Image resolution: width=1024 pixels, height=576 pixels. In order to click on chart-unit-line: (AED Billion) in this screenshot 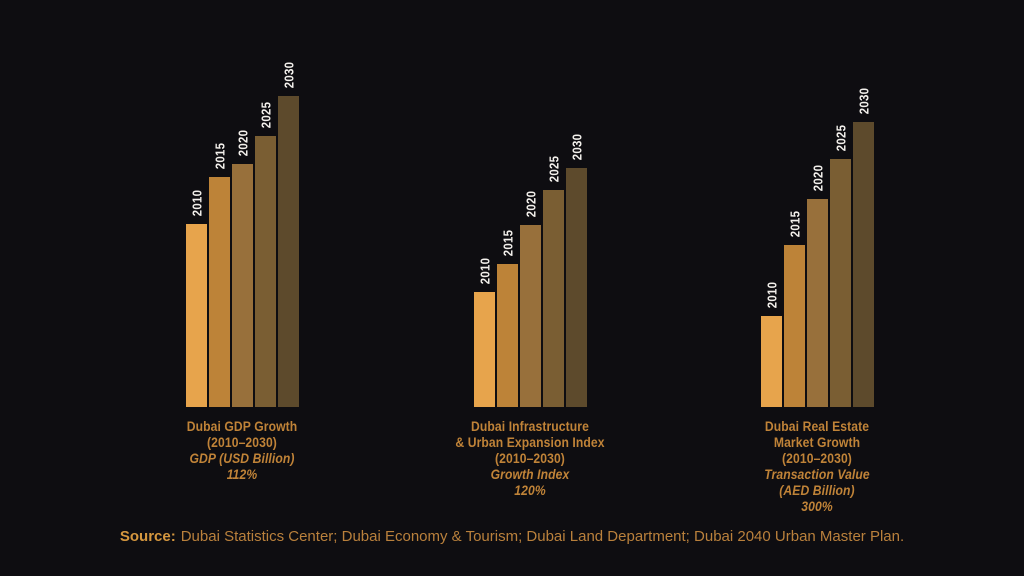, I will do `click(817, 490)`.